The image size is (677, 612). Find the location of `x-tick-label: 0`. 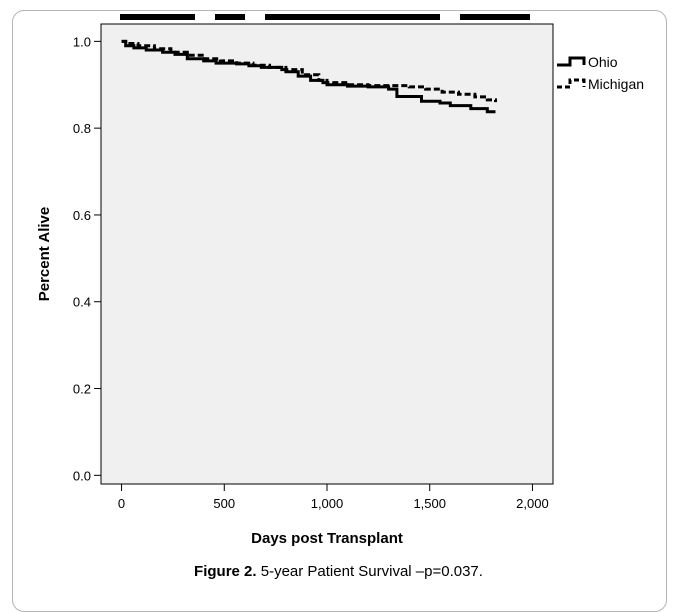

x-tick-label: 0 is located at coordinates (121, 503).